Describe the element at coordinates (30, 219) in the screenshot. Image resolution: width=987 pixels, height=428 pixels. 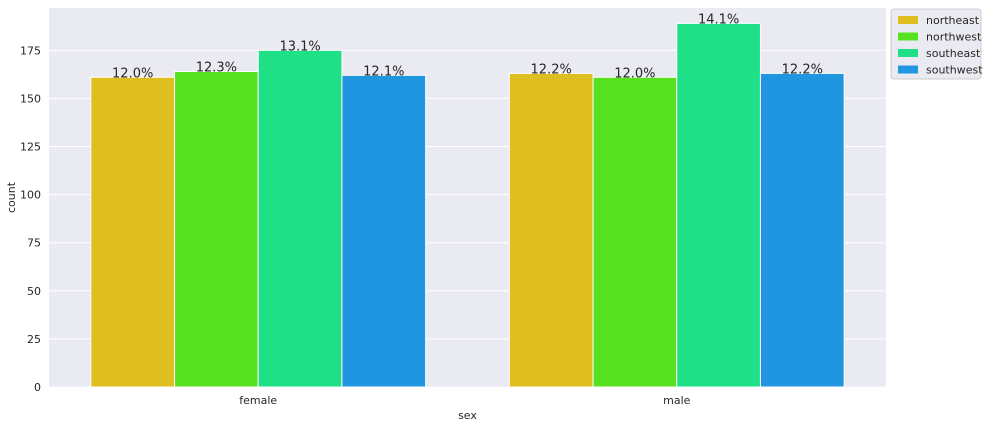
I see `y-axis-ticks: 0 25 50 75 100 125 150 175` at that location.